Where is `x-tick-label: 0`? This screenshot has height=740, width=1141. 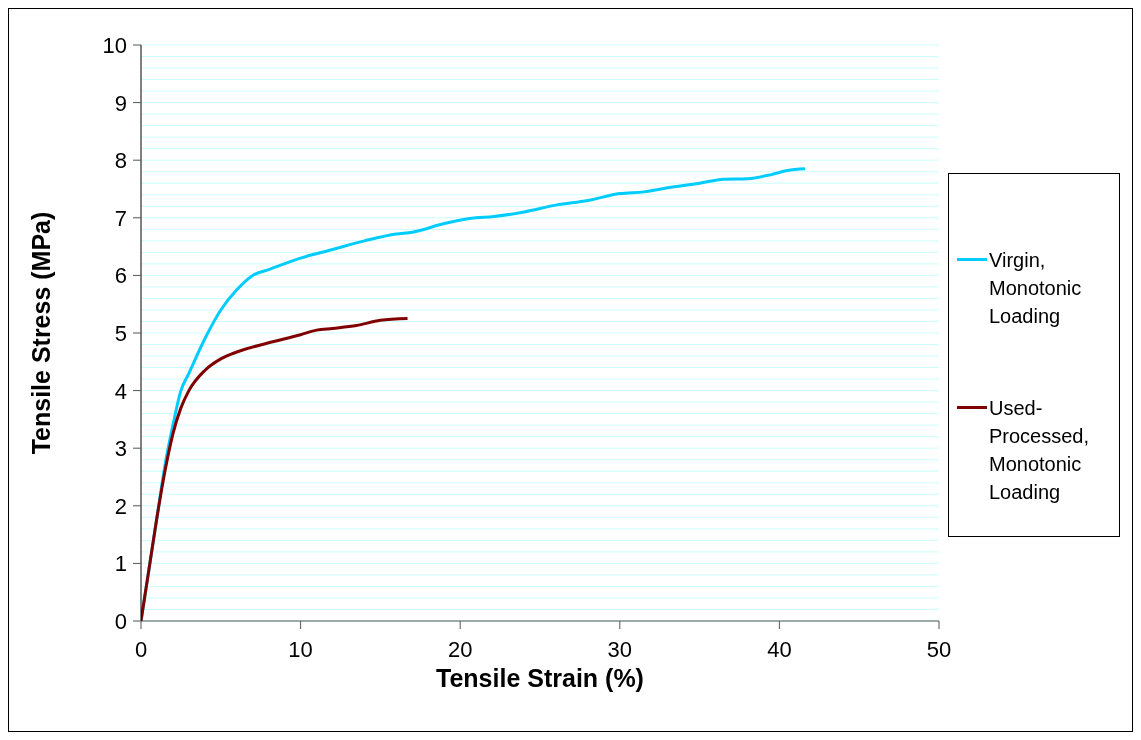 x-tick-label: 0 is located at coordinates (141, 649).